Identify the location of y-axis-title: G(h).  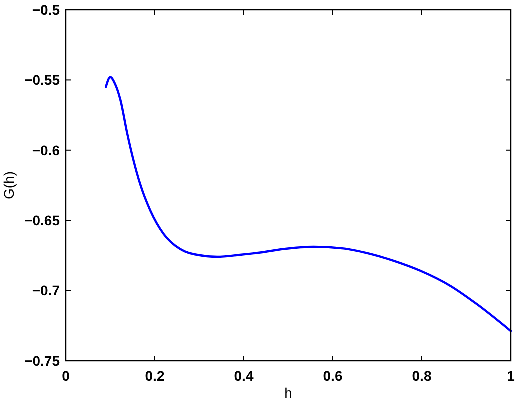
(9, 186).